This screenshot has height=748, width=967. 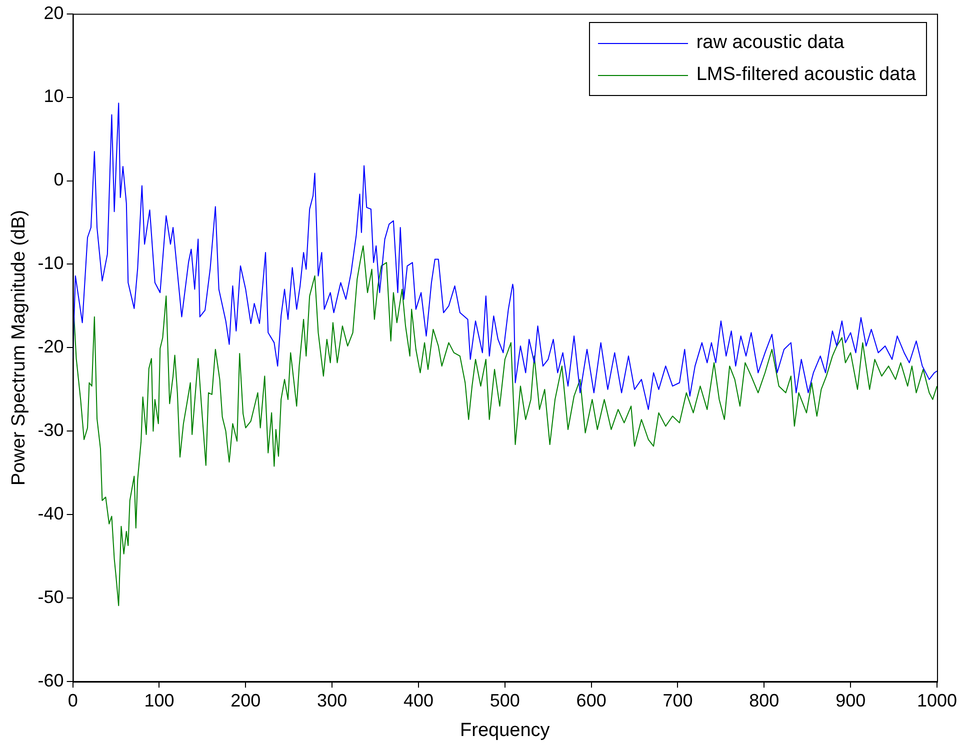 I want to click on x-tick-label: 0, so click(x=73, y=700).